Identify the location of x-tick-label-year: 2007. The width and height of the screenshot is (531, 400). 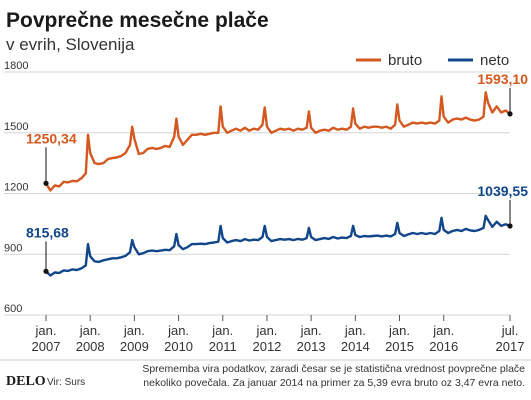
(46, 346).